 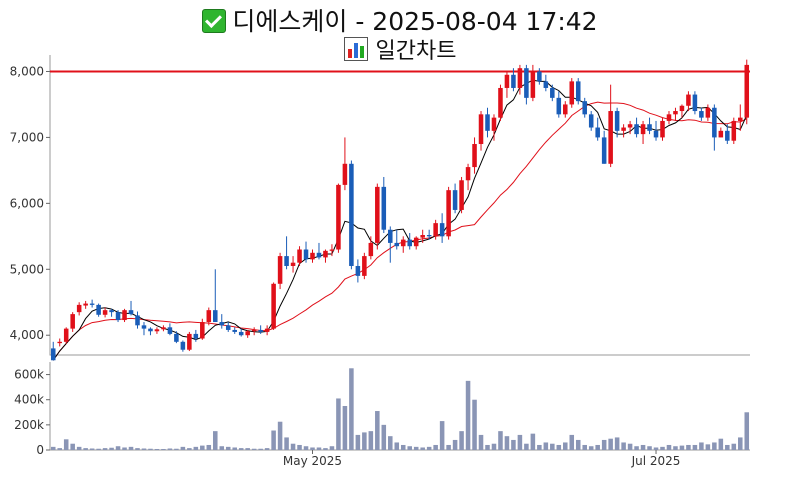 I want to click on chart-title-text: 디에스케이 - 2025-08-04 17:42, so click(x=415, y=21).